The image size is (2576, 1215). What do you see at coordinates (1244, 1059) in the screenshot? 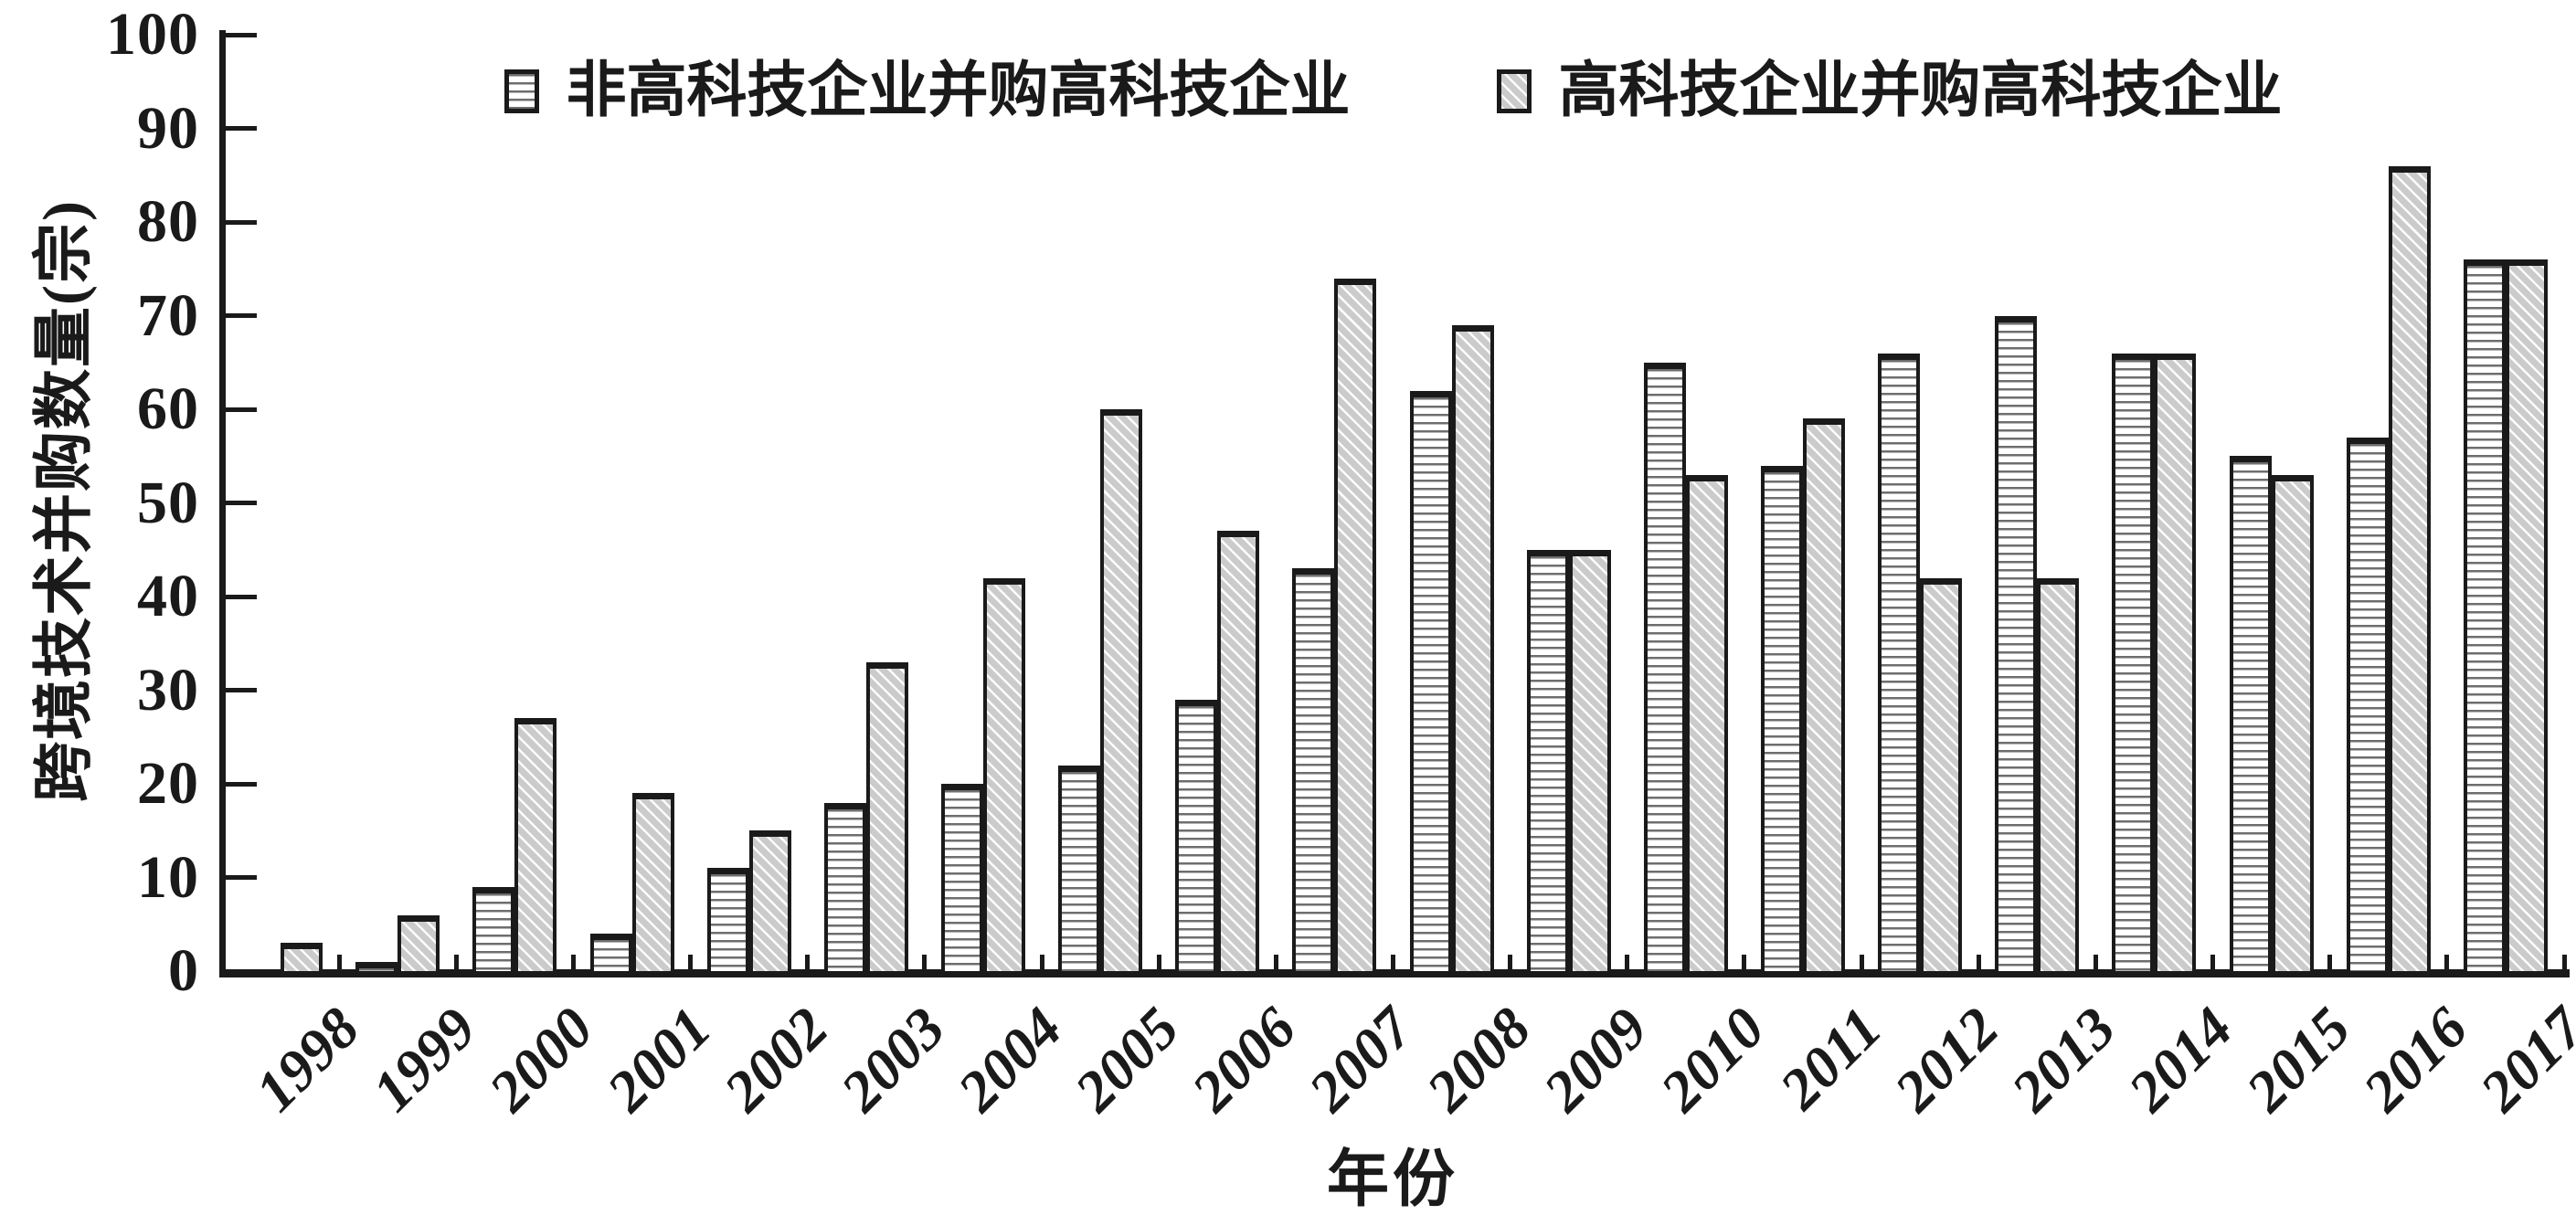
I see `x-tick-label-2006: 2006` at bounding box center [1244, 1059].